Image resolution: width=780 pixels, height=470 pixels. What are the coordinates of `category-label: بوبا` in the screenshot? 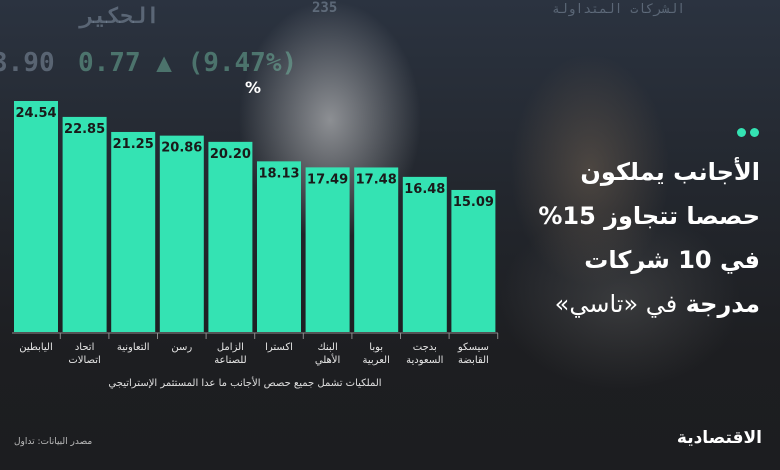 It's located at (376, 347).